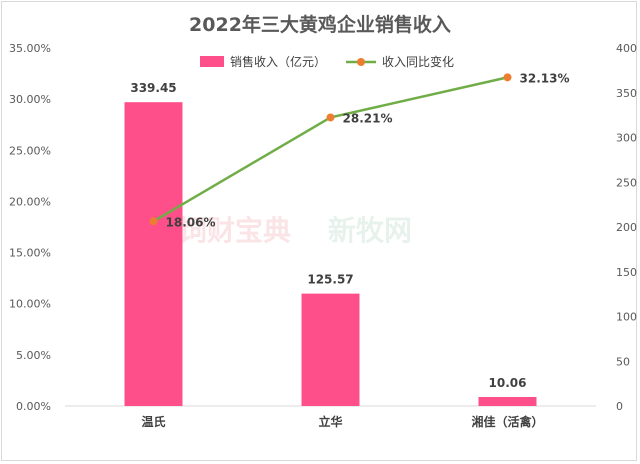  What do you see at coordinates (626, 182) in the screenshot?
I see `y-right-tick-label: 250` at bounding box center [626, 182].